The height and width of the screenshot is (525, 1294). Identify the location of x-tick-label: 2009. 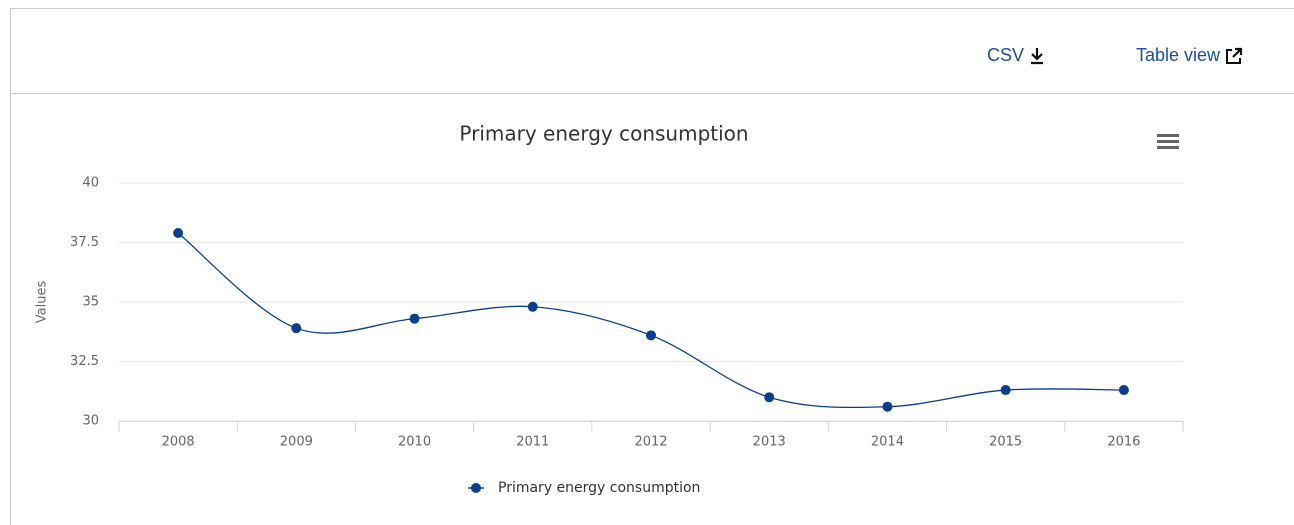
(296, 442).